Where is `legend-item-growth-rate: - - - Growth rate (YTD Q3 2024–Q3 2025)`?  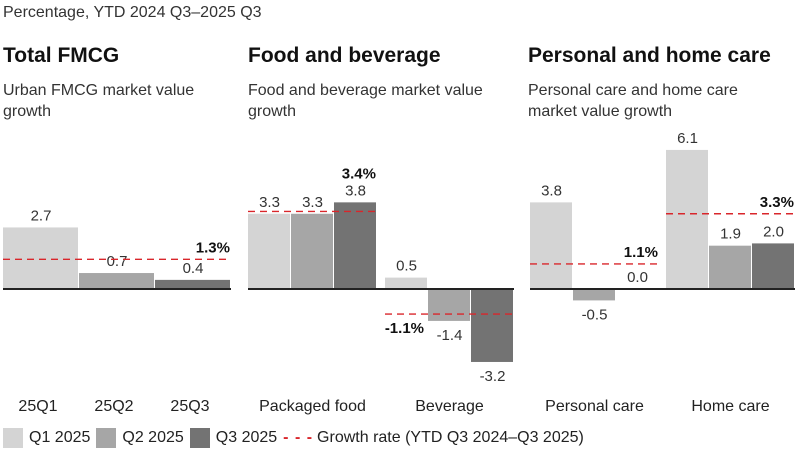
legend-item-growth-rate: - - - Growth rate (YTD Q3 2024–Q3 2025) is located at coordinates (433, 438).